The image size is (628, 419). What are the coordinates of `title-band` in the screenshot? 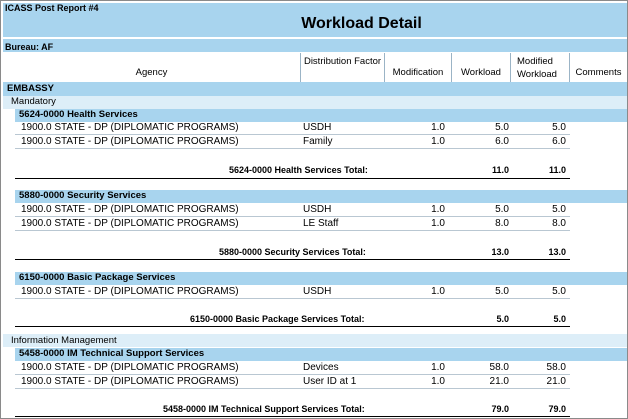 It's located at (315, 20).